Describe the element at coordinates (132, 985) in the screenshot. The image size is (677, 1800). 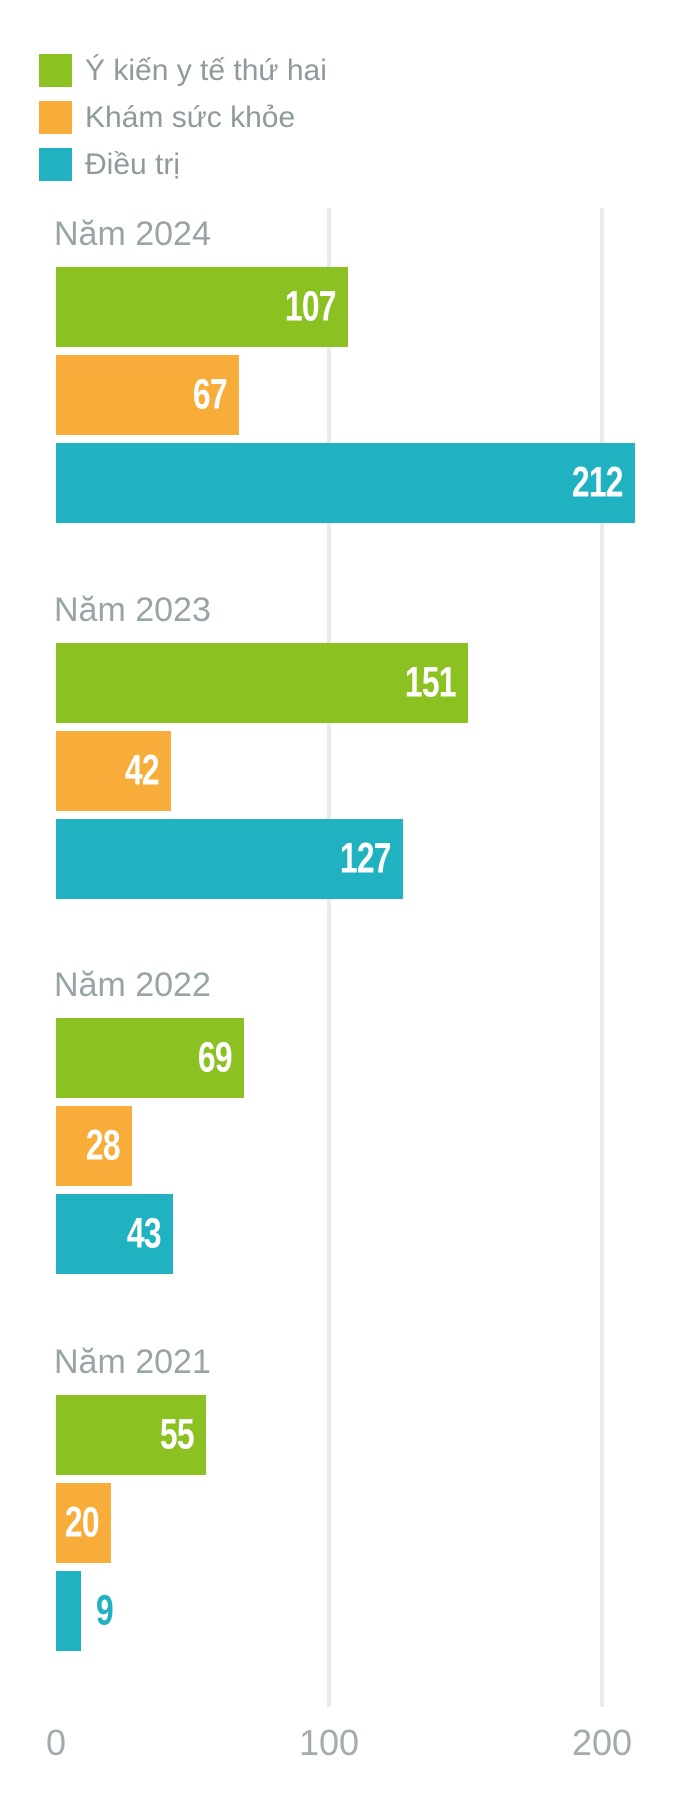
I see `group-label: Năm 2022` at that location.